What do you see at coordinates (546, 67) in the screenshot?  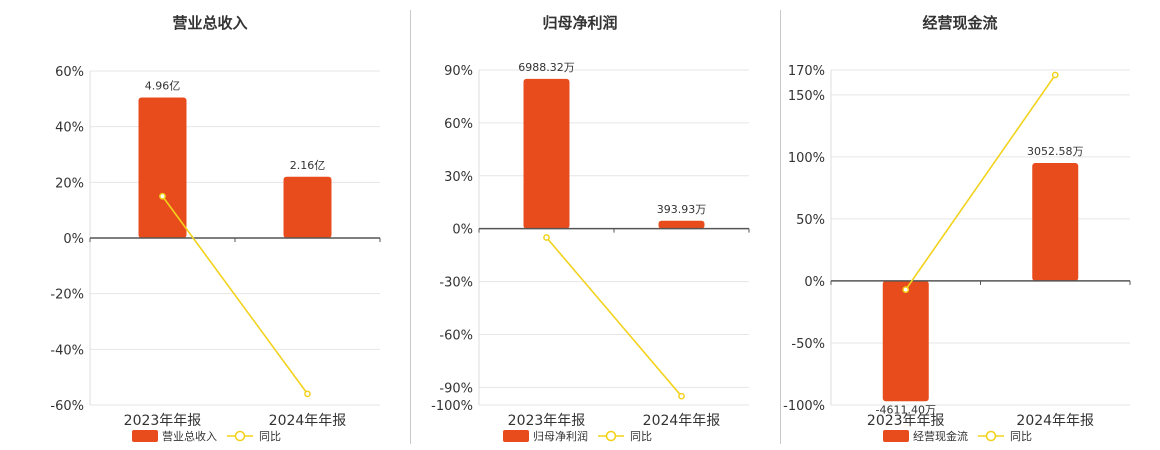 I see `net-profit-bar-value-label: 6988.32万` at bounding box center [546, 67].